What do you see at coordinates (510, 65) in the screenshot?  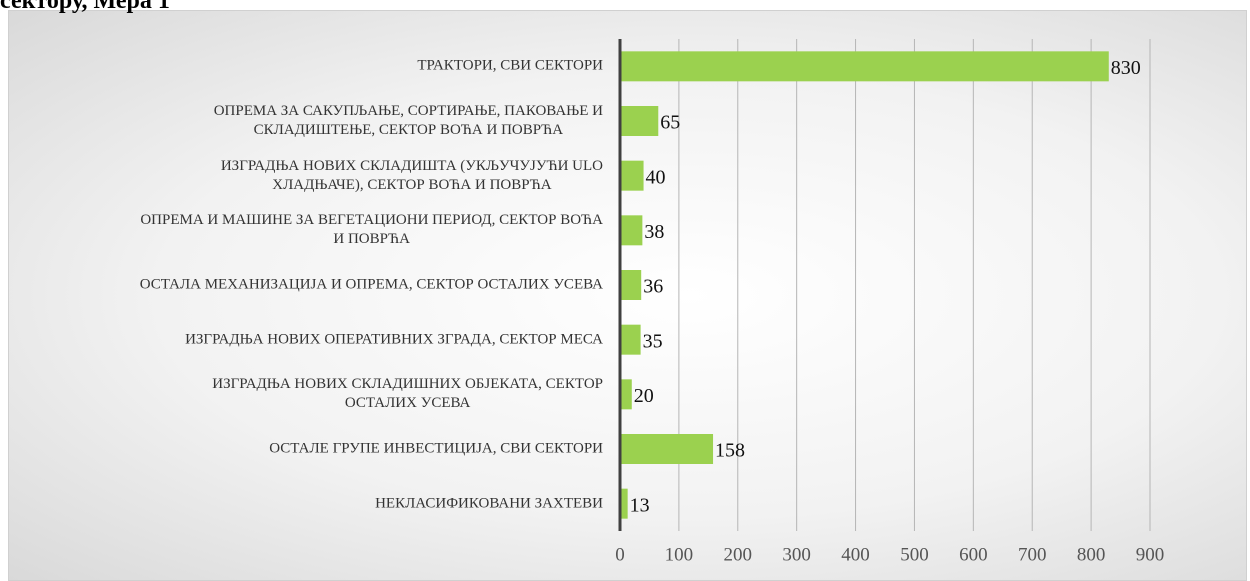 I see `y-tick-label: ТРАКТОРИ, СВИ СЕКТОРИ` at bounding box center [510, 65].